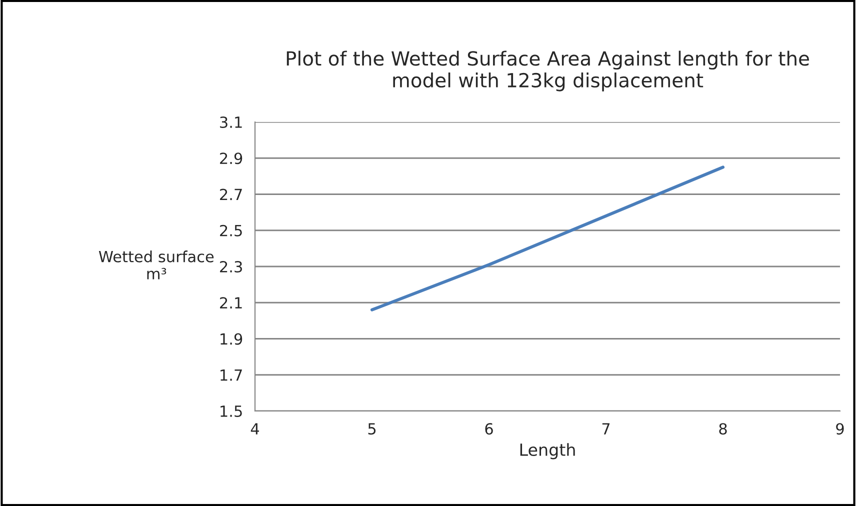 The width and height of the screenshot is (856, 506). What do you see at coordinates (723, 429) in the screenshot?
I see `x-tick-label: 8` at bounding box center [723, 429].